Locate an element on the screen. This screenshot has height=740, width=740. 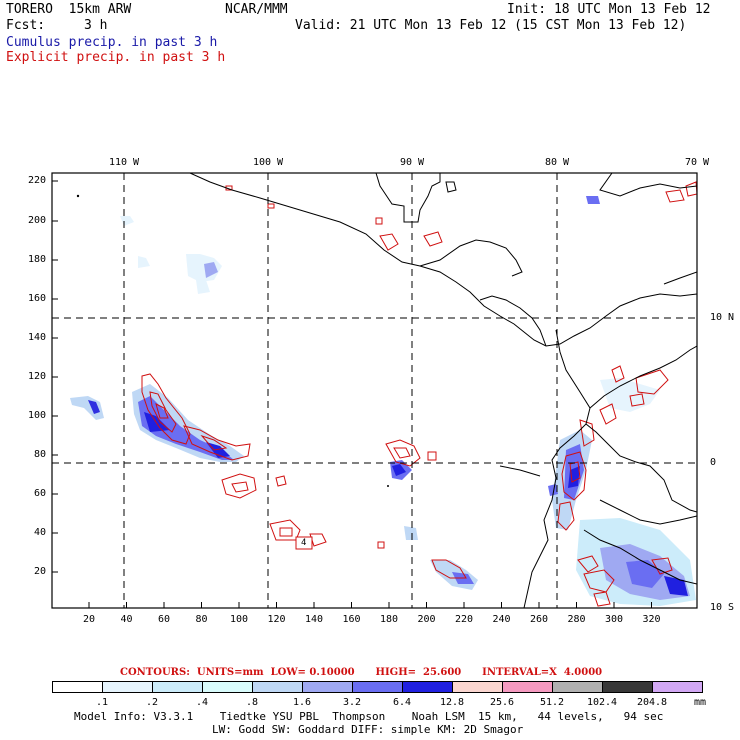
x-tick-label: 320 is located at coordinates (651, 619).